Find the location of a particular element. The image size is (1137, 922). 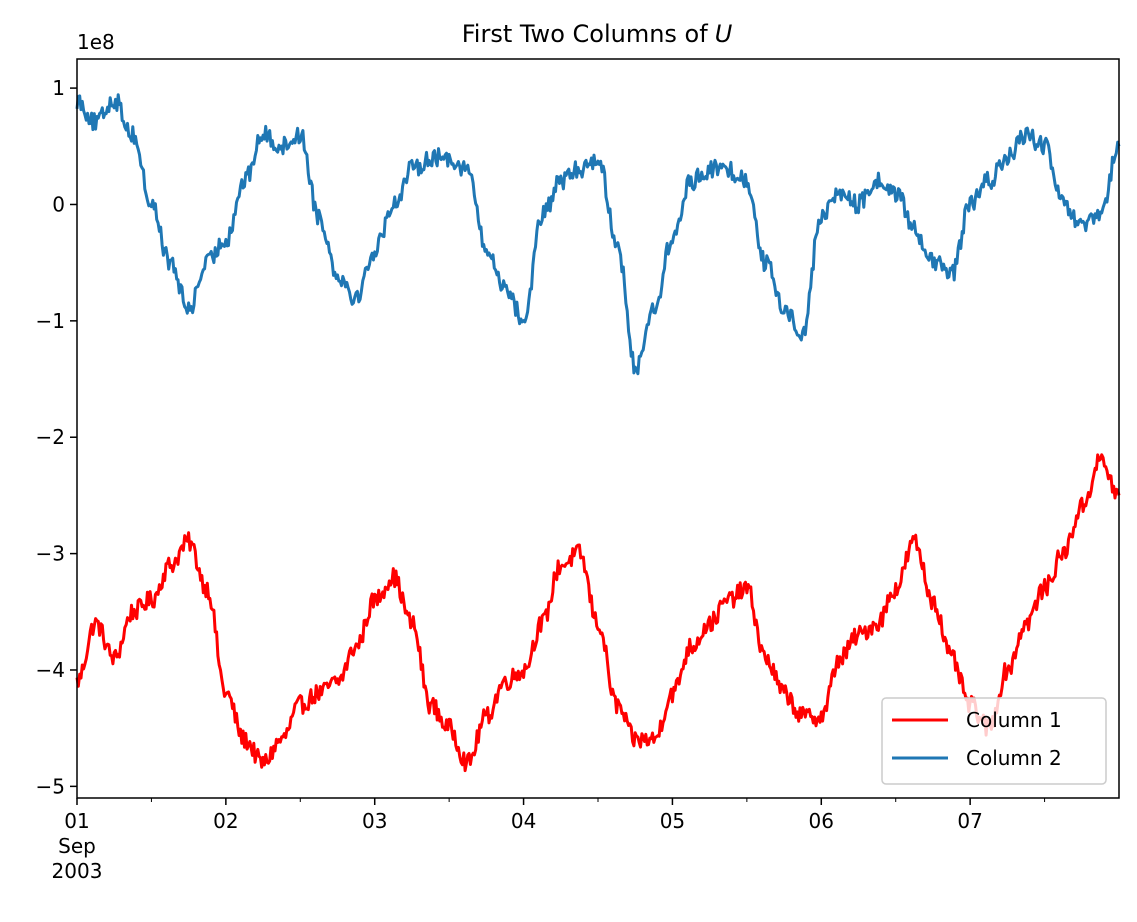

y-tick-label: −3 is located at coordinates (50, 554).